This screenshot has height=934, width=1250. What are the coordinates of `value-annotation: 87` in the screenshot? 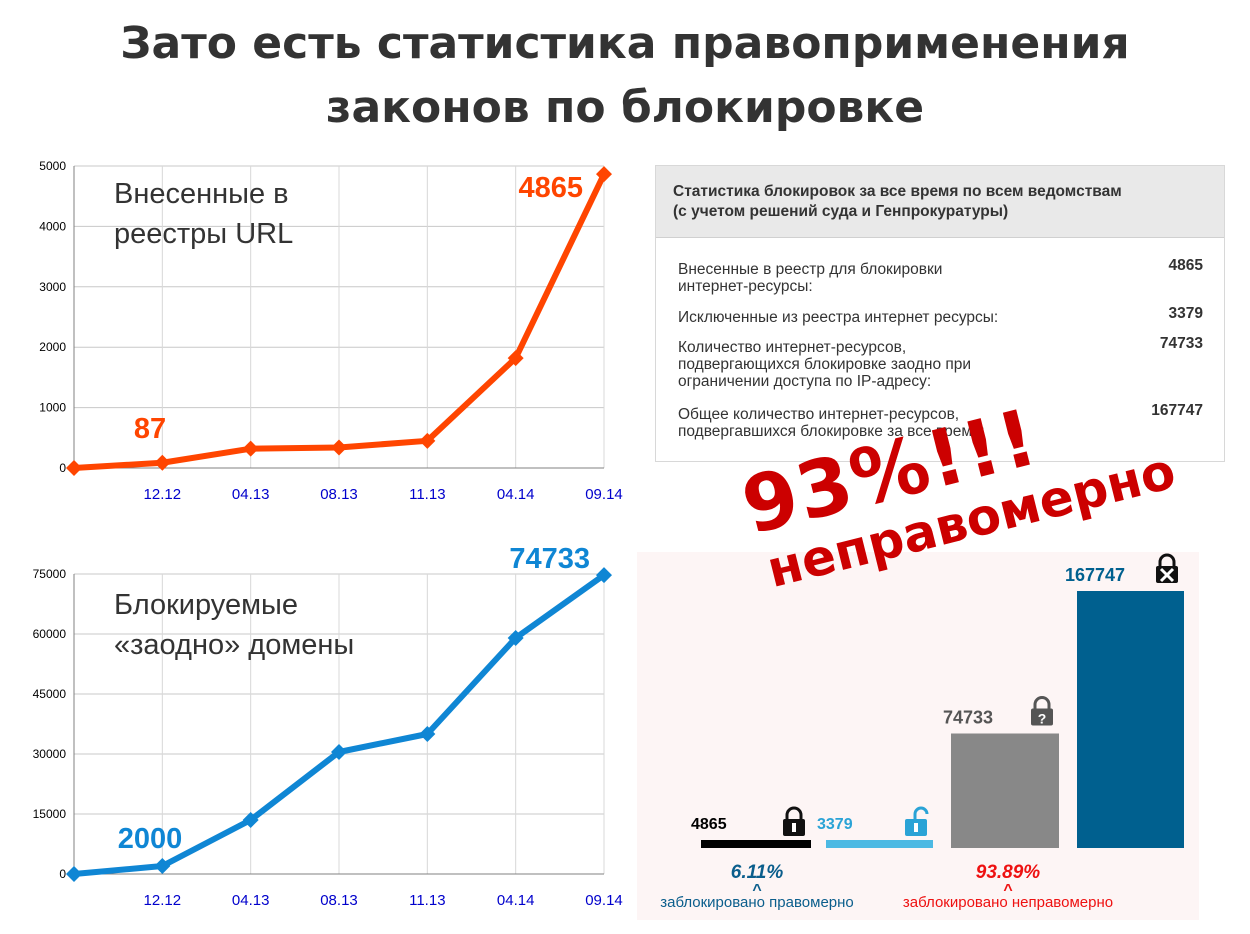 It's located at (150, 429).